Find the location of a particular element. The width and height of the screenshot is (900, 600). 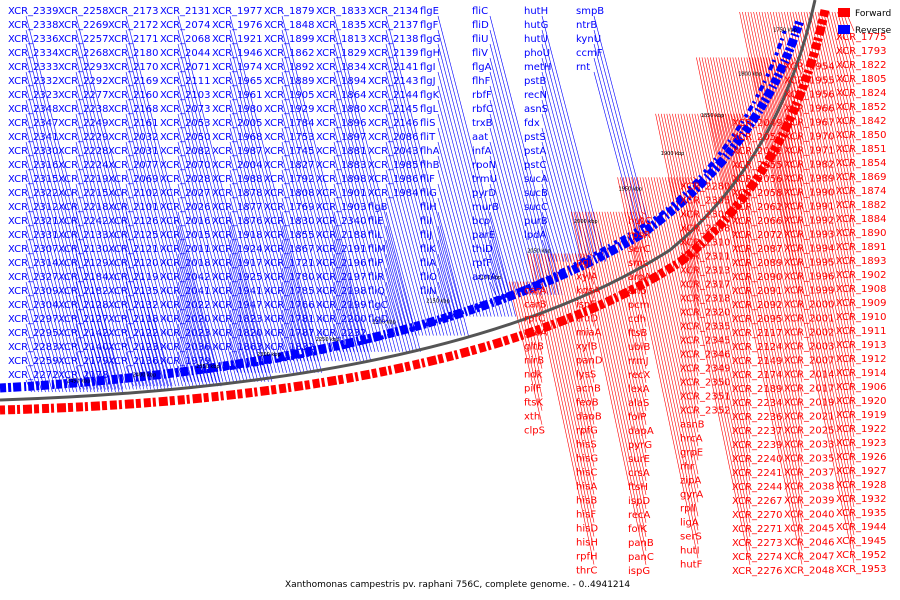

forward-gene-label: ubiB is located at coordinates (639, 347).